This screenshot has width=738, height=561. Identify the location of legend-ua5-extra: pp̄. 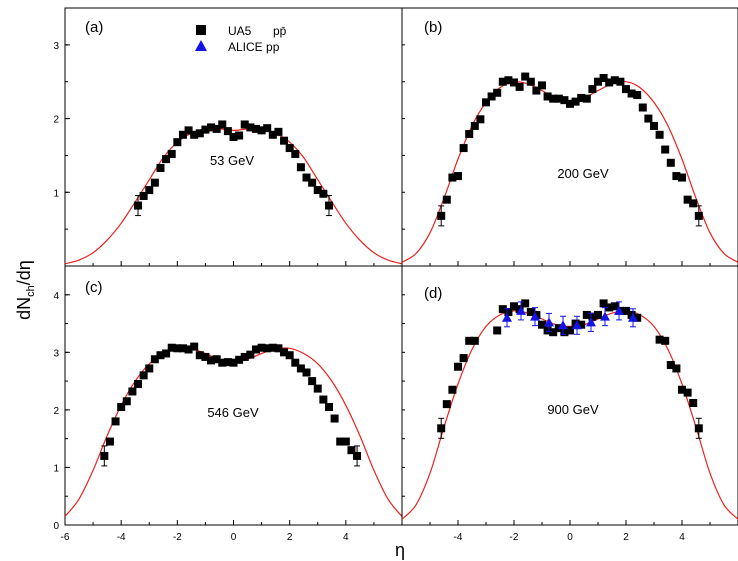
(280, 31).